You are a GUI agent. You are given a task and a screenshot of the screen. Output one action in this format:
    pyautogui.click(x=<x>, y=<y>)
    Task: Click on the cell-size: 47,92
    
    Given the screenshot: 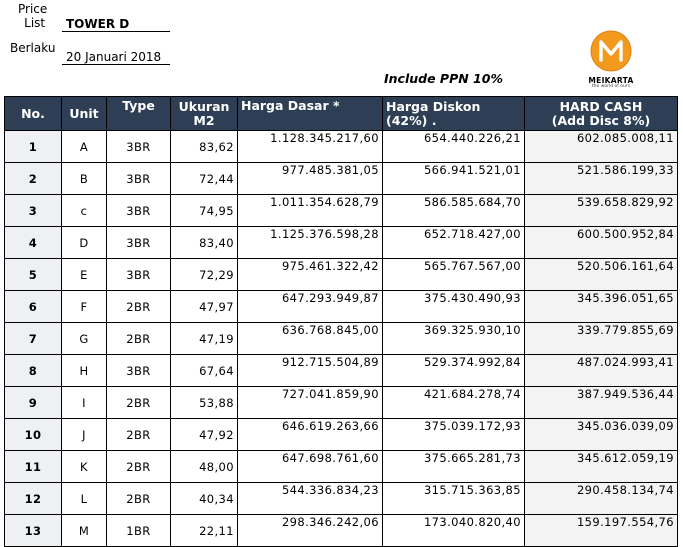 What is the action you would take?
    pyautogui.click(x=204, y=434)
    